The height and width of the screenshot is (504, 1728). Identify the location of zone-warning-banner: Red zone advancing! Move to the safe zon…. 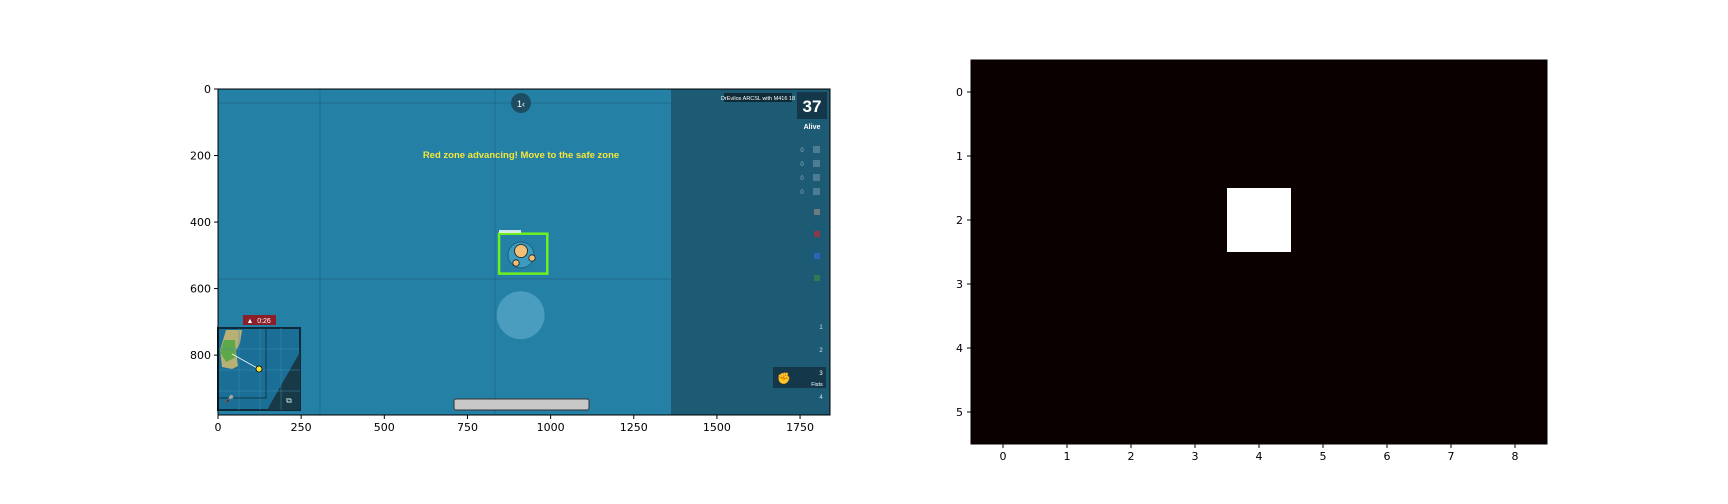
(521, 155).